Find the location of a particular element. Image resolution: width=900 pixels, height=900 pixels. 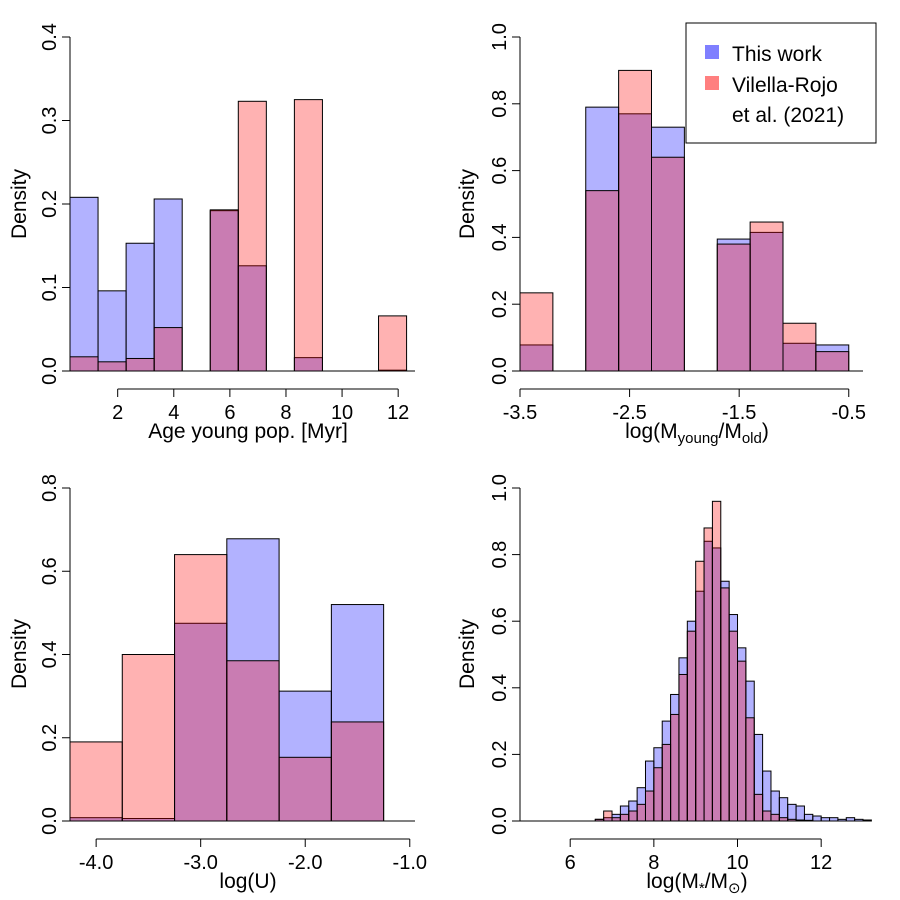

mass-ratio-x-tick-label-1: -2.5 is located at coordinates (629, 413).